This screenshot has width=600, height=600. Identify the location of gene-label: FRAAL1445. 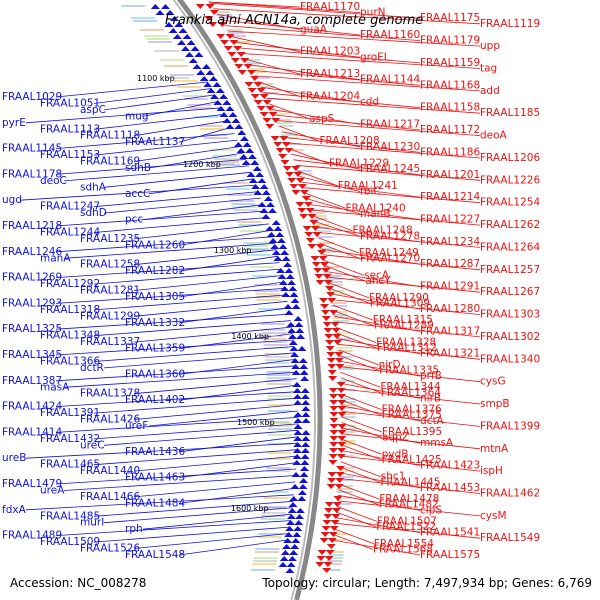
(410, 482).